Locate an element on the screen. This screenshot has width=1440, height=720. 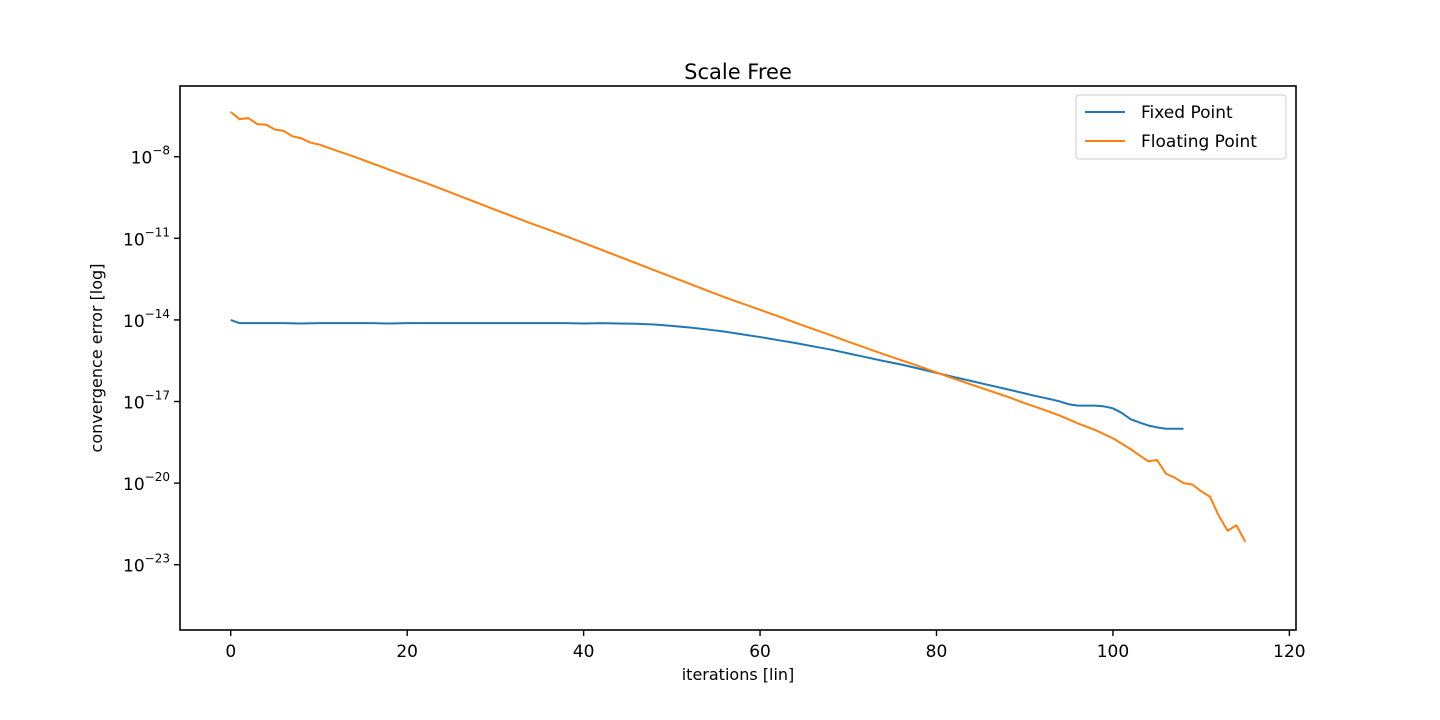
y-tick-label: 10−11 is located at coordinates (146, 237).